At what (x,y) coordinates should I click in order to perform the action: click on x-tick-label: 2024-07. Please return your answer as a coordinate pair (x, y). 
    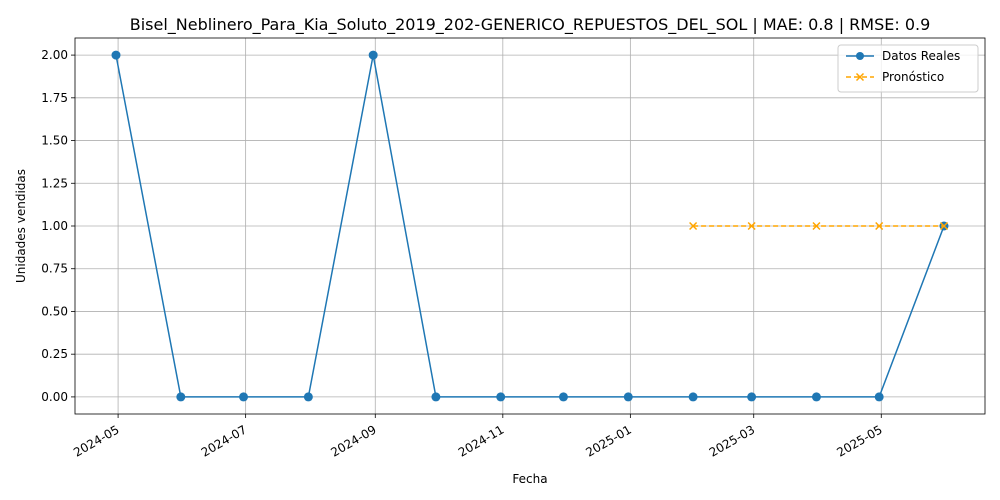
    Looking at the image, I should click on (224, 440).